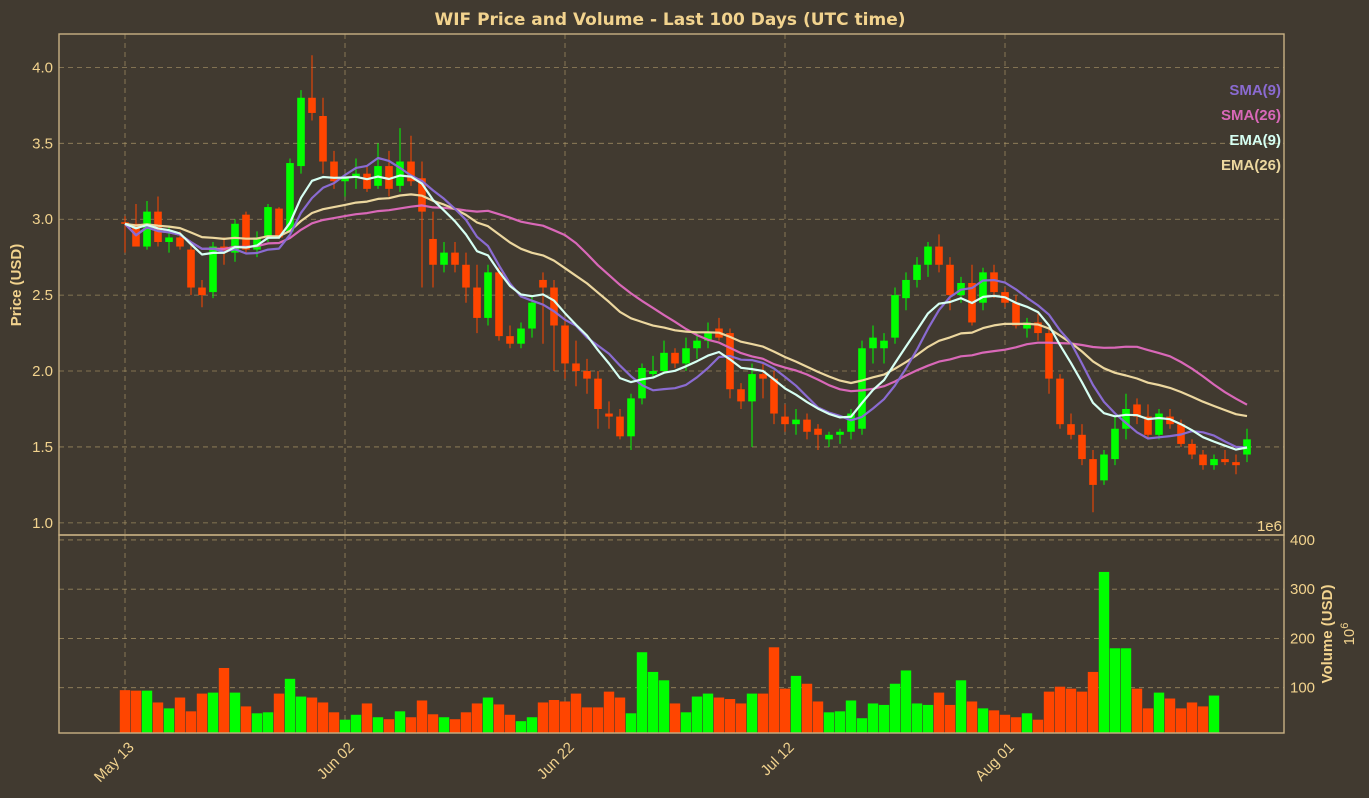  What do you see at coordinates (1302, 614) in the screenshot?
I see `volume-y-ticks: 100 200 300 400` at bounding box center [1302, 614].